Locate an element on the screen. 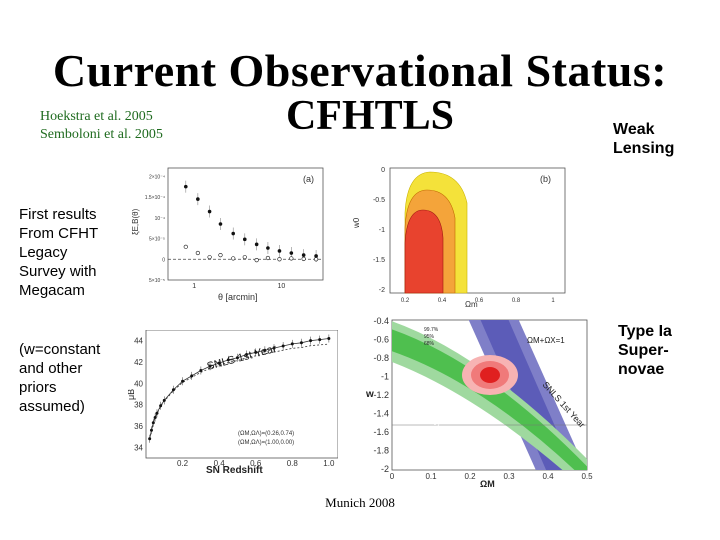 This screenshot has width=720, height=540. chart-b-x-ticks: 0.2 0.4 0.6 0.8 1 is located at coordinates (478, 301).